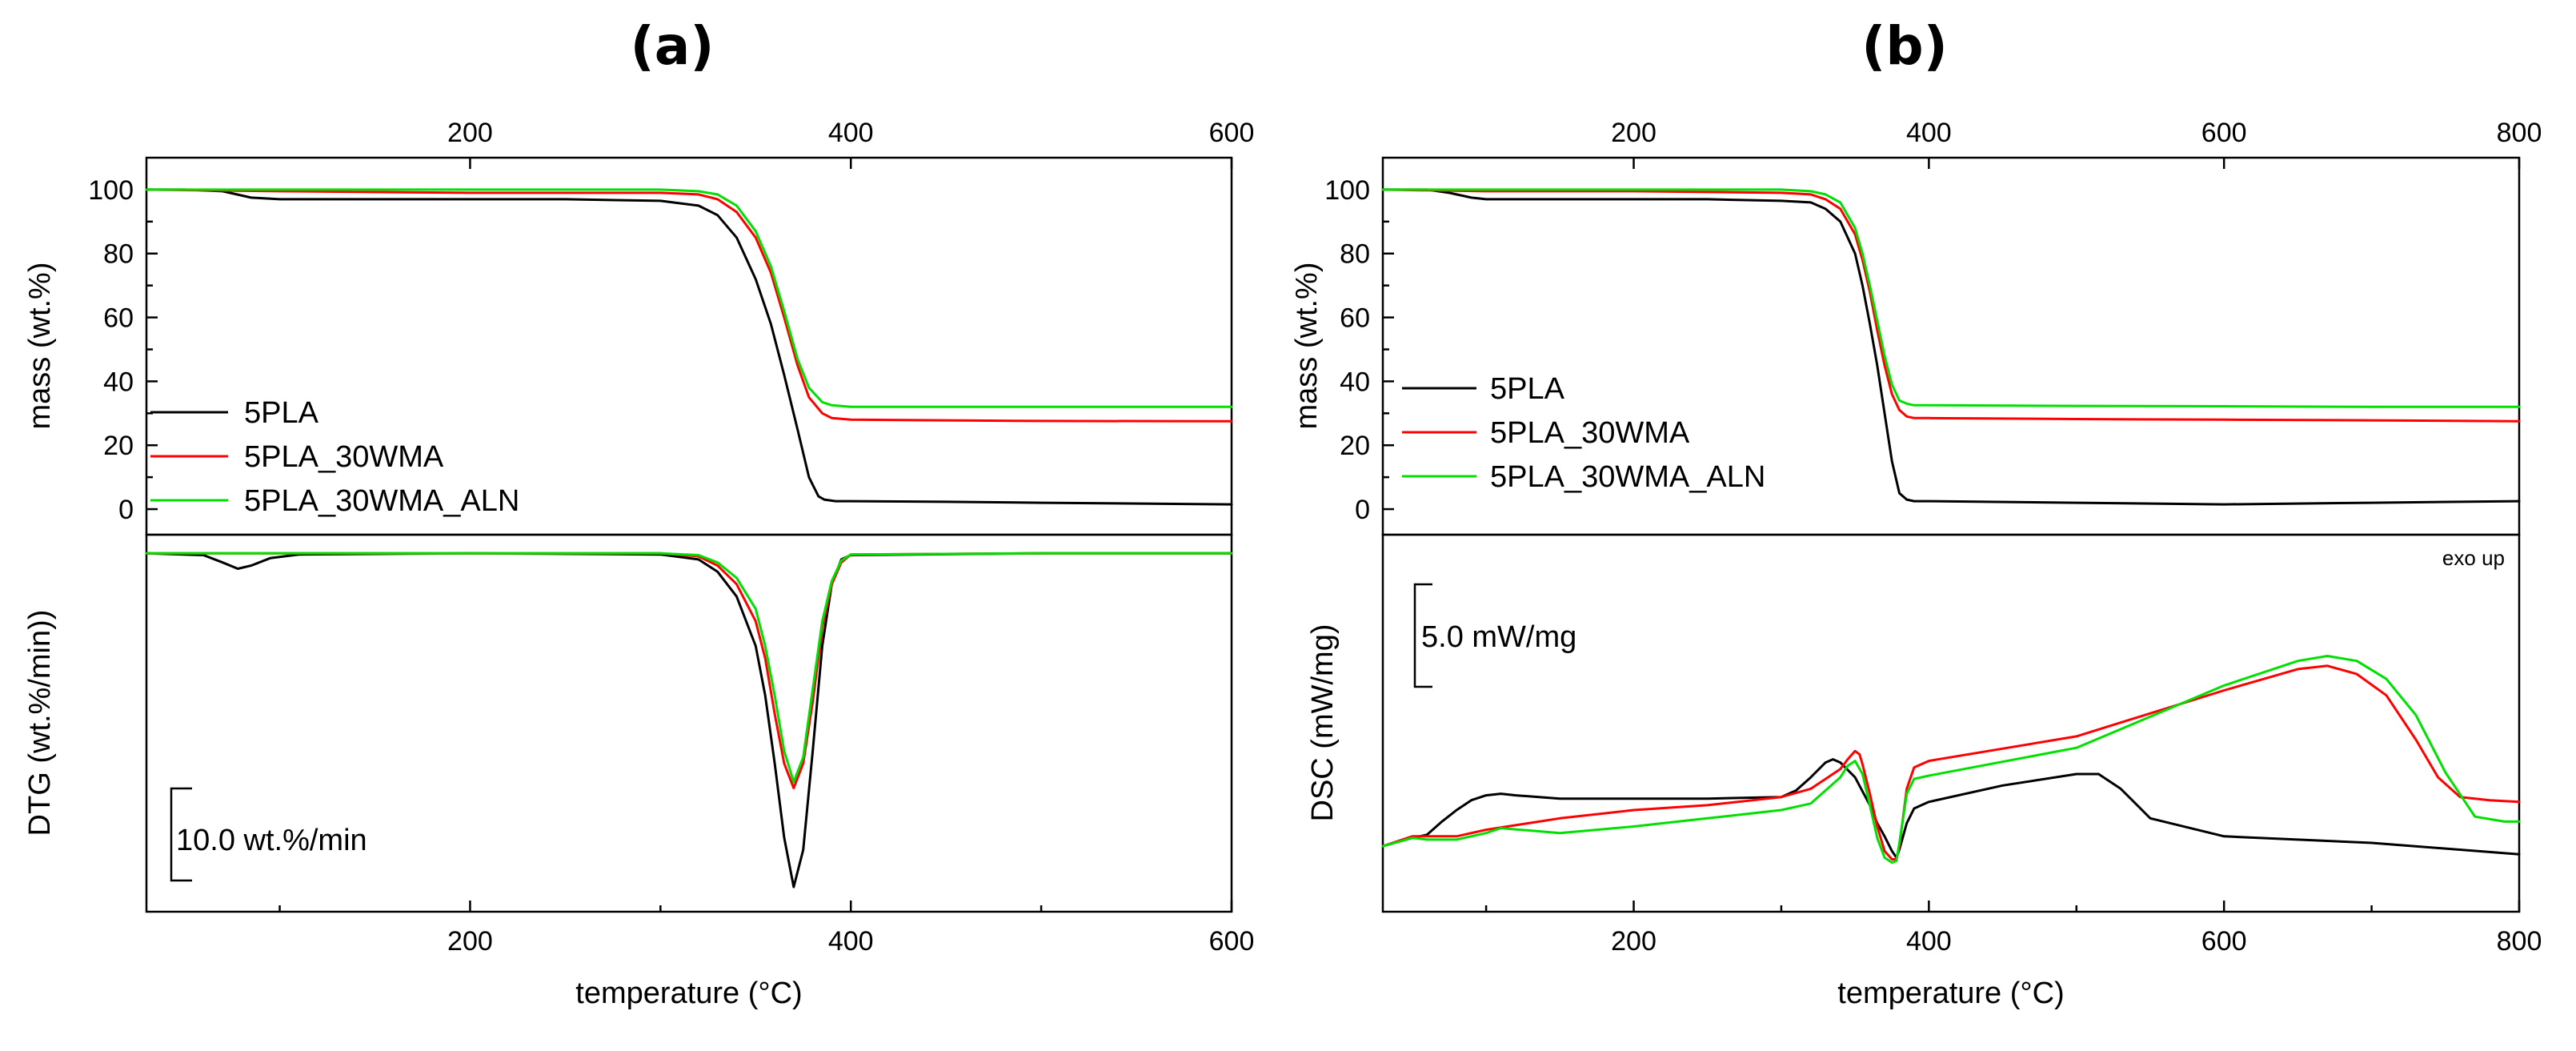 Image resolution: width=2576 pixels, height=1051 pixels. I want to click on legend-b-label-5pla-30wma-aln: 5PLA_30WMA_ALN, so click(1627, 477).